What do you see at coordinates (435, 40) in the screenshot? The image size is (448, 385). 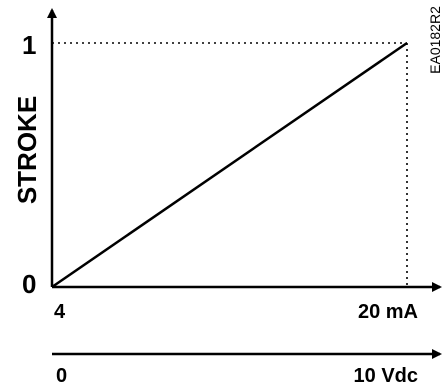 I see `figure-code-label: EA0182R2` at bounding box center [435, 40].